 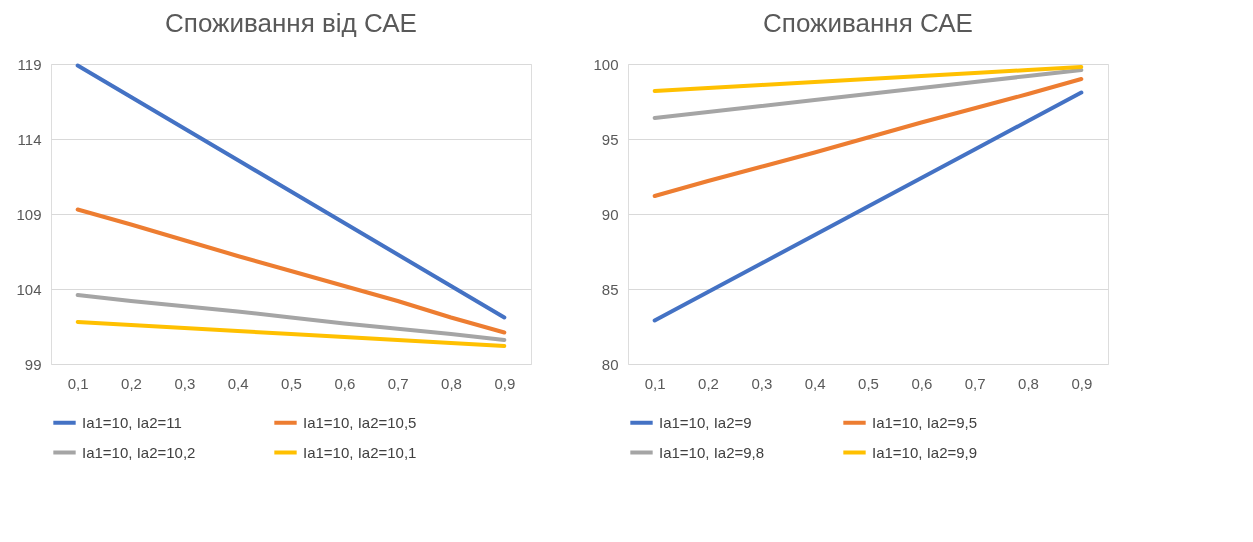 I want to click on legend-label: Ia1=10, Ia2=9,9, so click(x=925, y=452).